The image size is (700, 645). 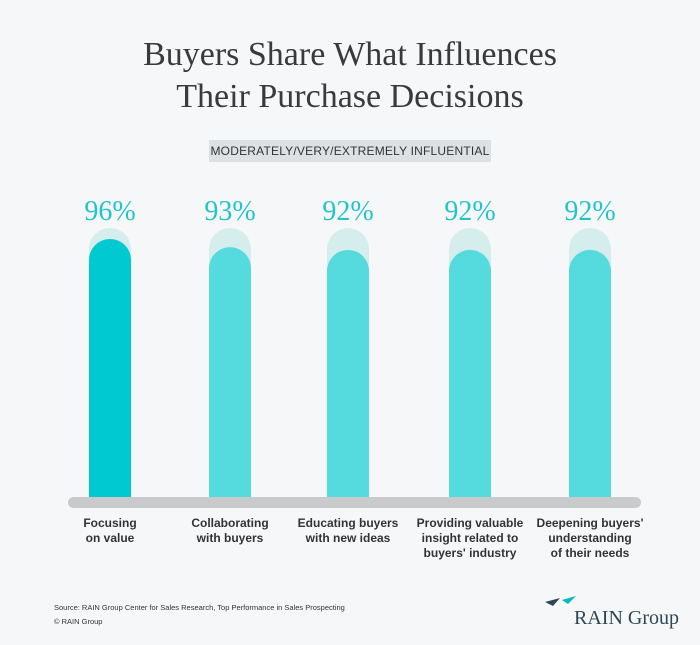 What do you see at coordinates (229, 211) in the screenshot?
I see `value-label: 93%` at bounding box center [229, 211].